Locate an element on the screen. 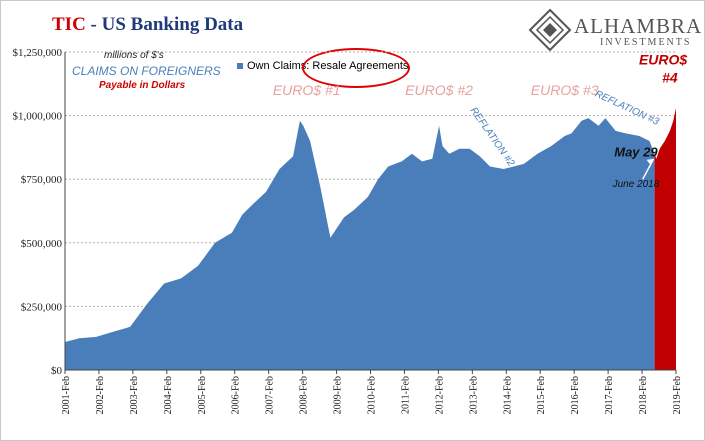  chart-title: TIC - US Banking Data is located at coordinates (147, 25).